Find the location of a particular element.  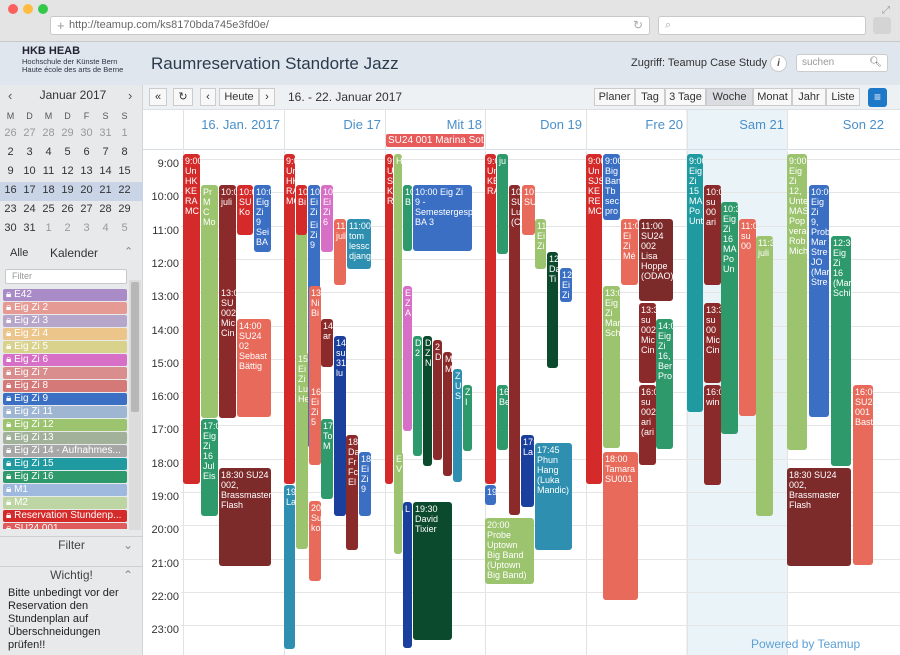

calendar-event: M M is located at coordinates (447, 414).